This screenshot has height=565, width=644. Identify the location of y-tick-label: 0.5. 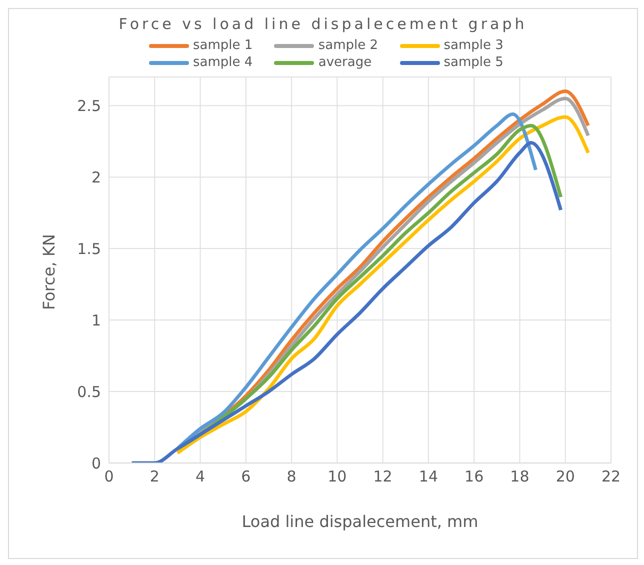
(89, 391).